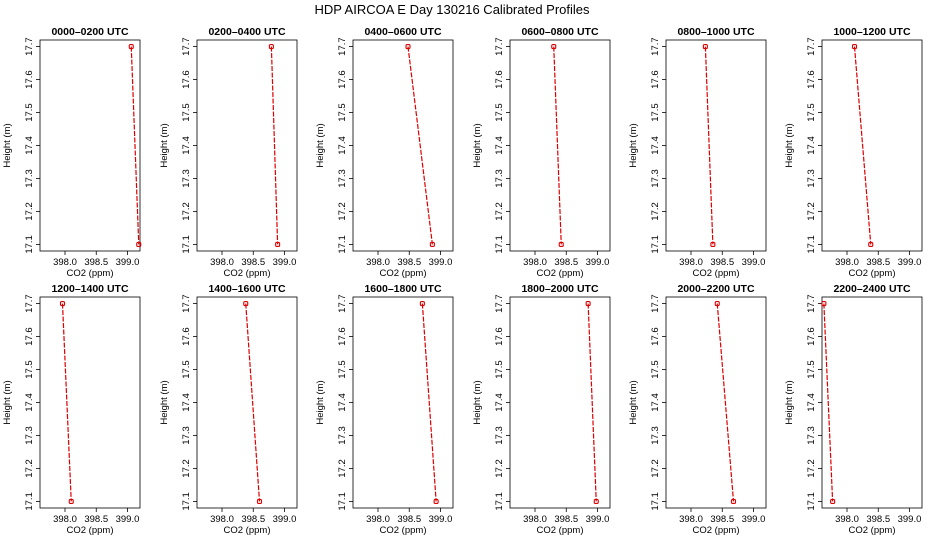 Image resolution: width=936 pixels, height=540 pixels. I want to click on panel-title: 0600–0800 UTC, so click(559, 32).